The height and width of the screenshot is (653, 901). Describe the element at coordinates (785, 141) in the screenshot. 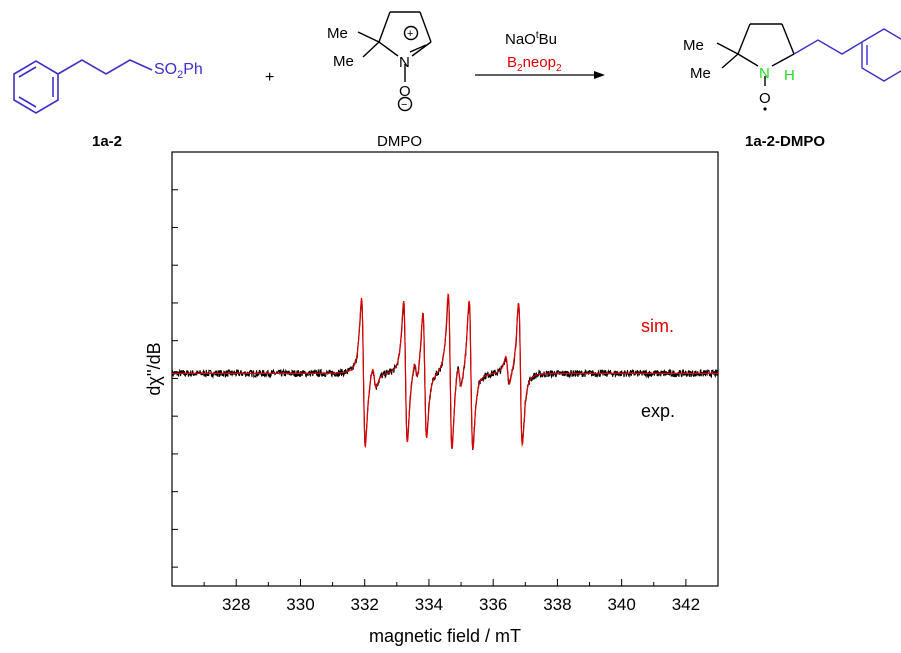

I see `product-label: 1a-2-DMPO` at that location.